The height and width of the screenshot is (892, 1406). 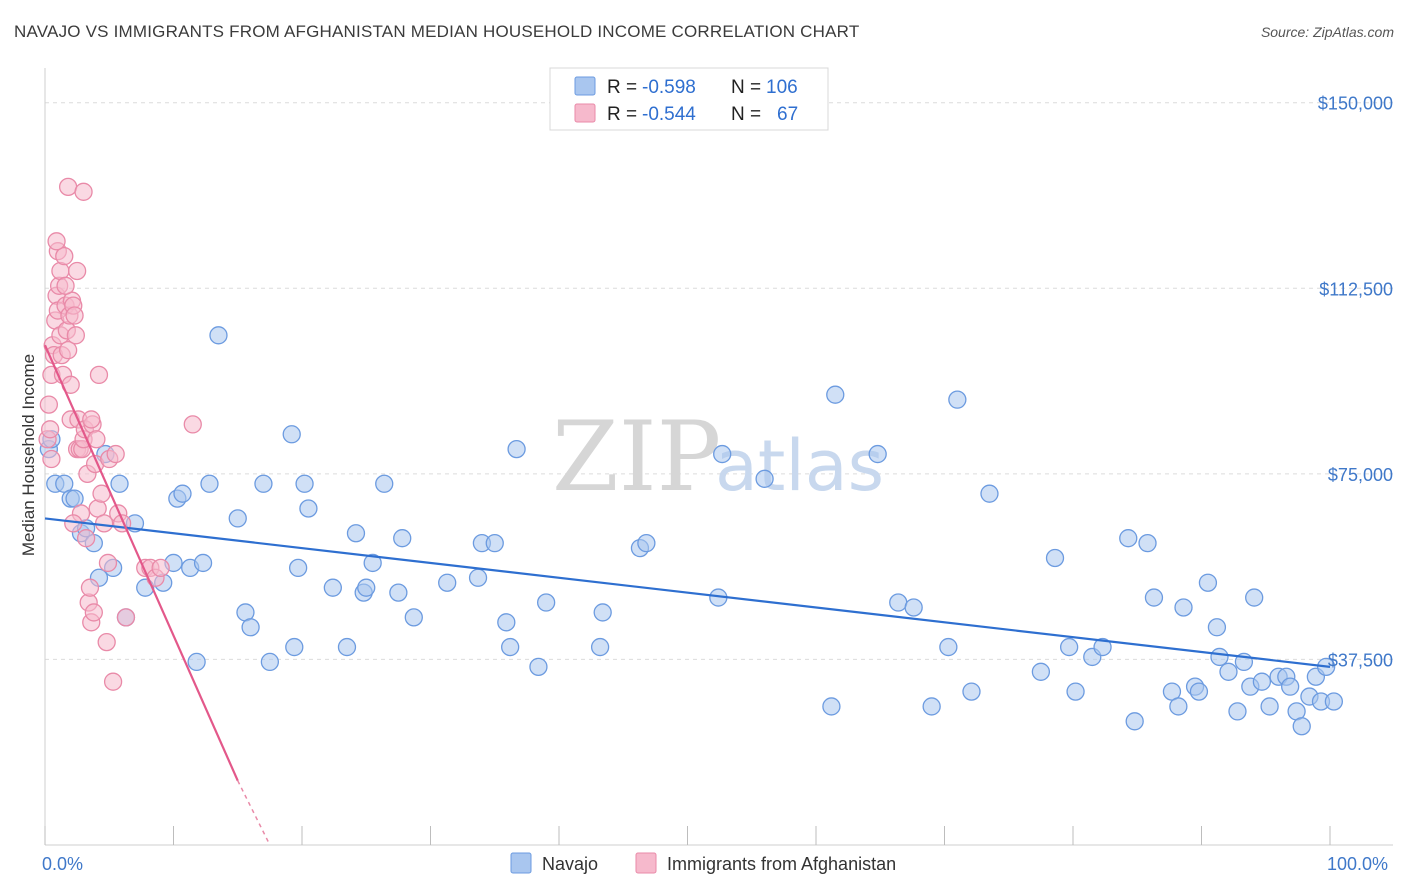 I want to click on y-axis-label: Median Household Income, so click(x=28, y=455).